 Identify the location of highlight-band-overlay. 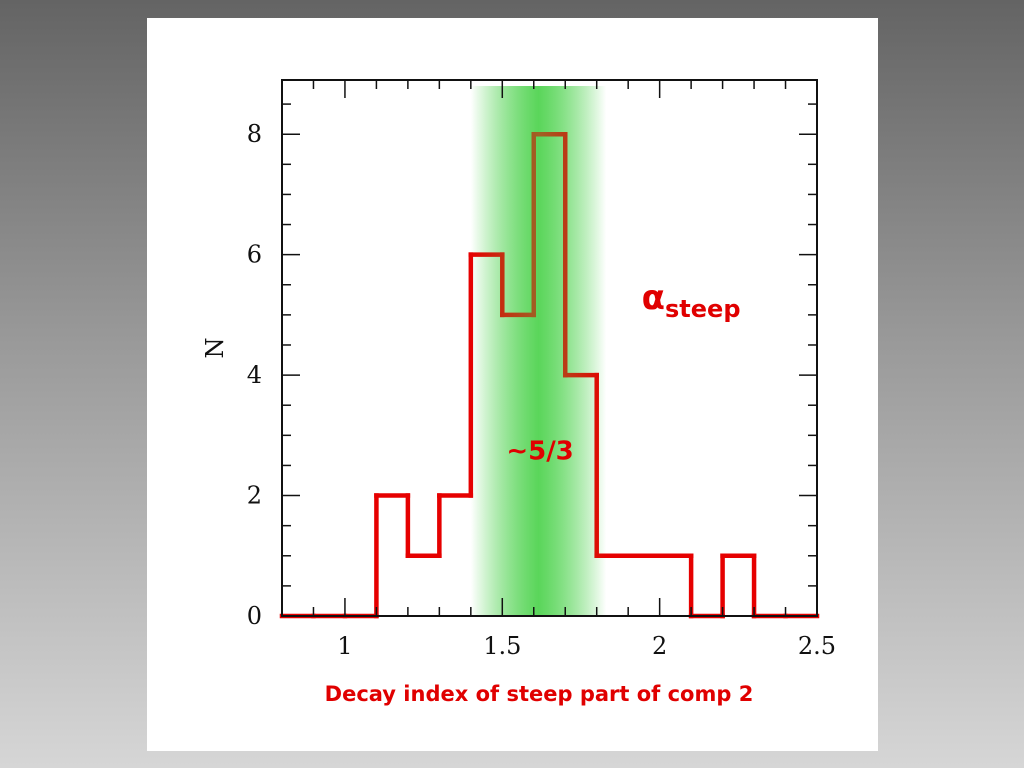
(538, 351).